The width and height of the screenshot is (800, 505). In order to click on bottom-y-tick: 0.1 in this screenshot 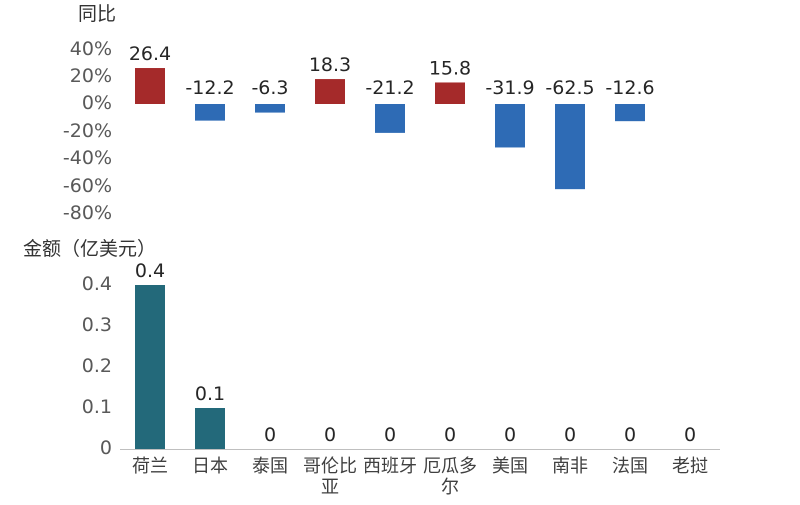, I will do `click(97, 407)`.